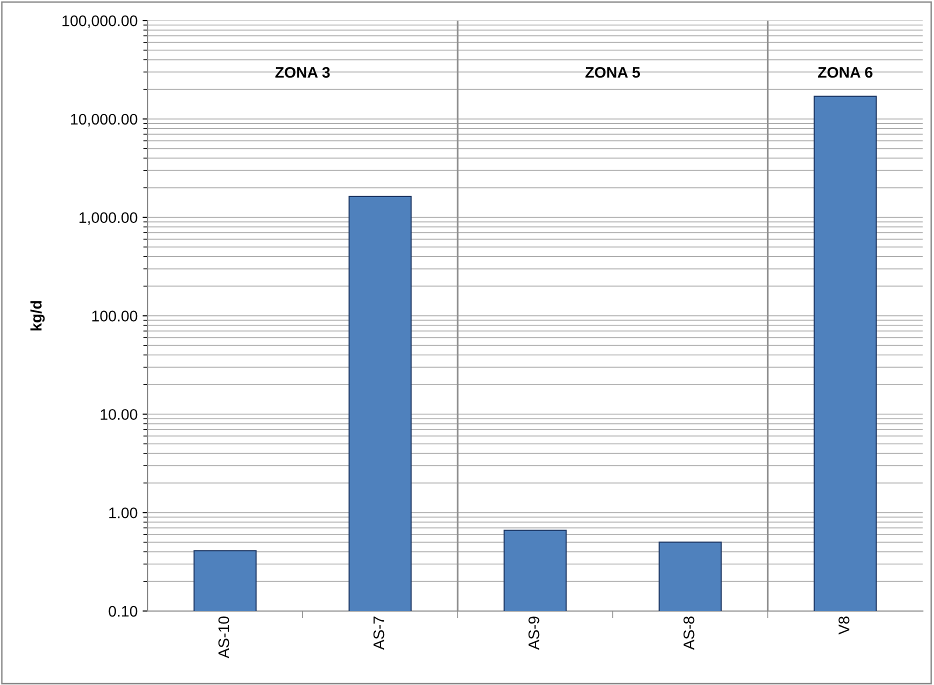 The height and width of the screenshot is (685, 934). What do you see at coordinates (109, 218) in the screenshot?
I see `y-tick-label: 1,000.00` at bounding box center [109, 218].